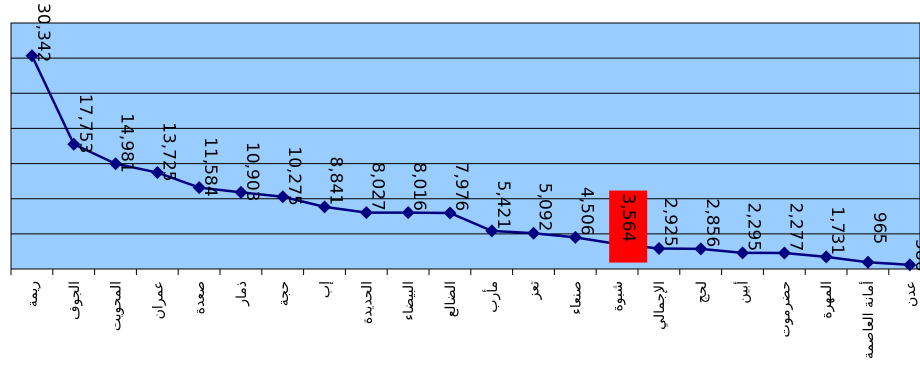 This screenshot has height=383, width=920. I want to click on category-label: الضالع, so click(451, 299).